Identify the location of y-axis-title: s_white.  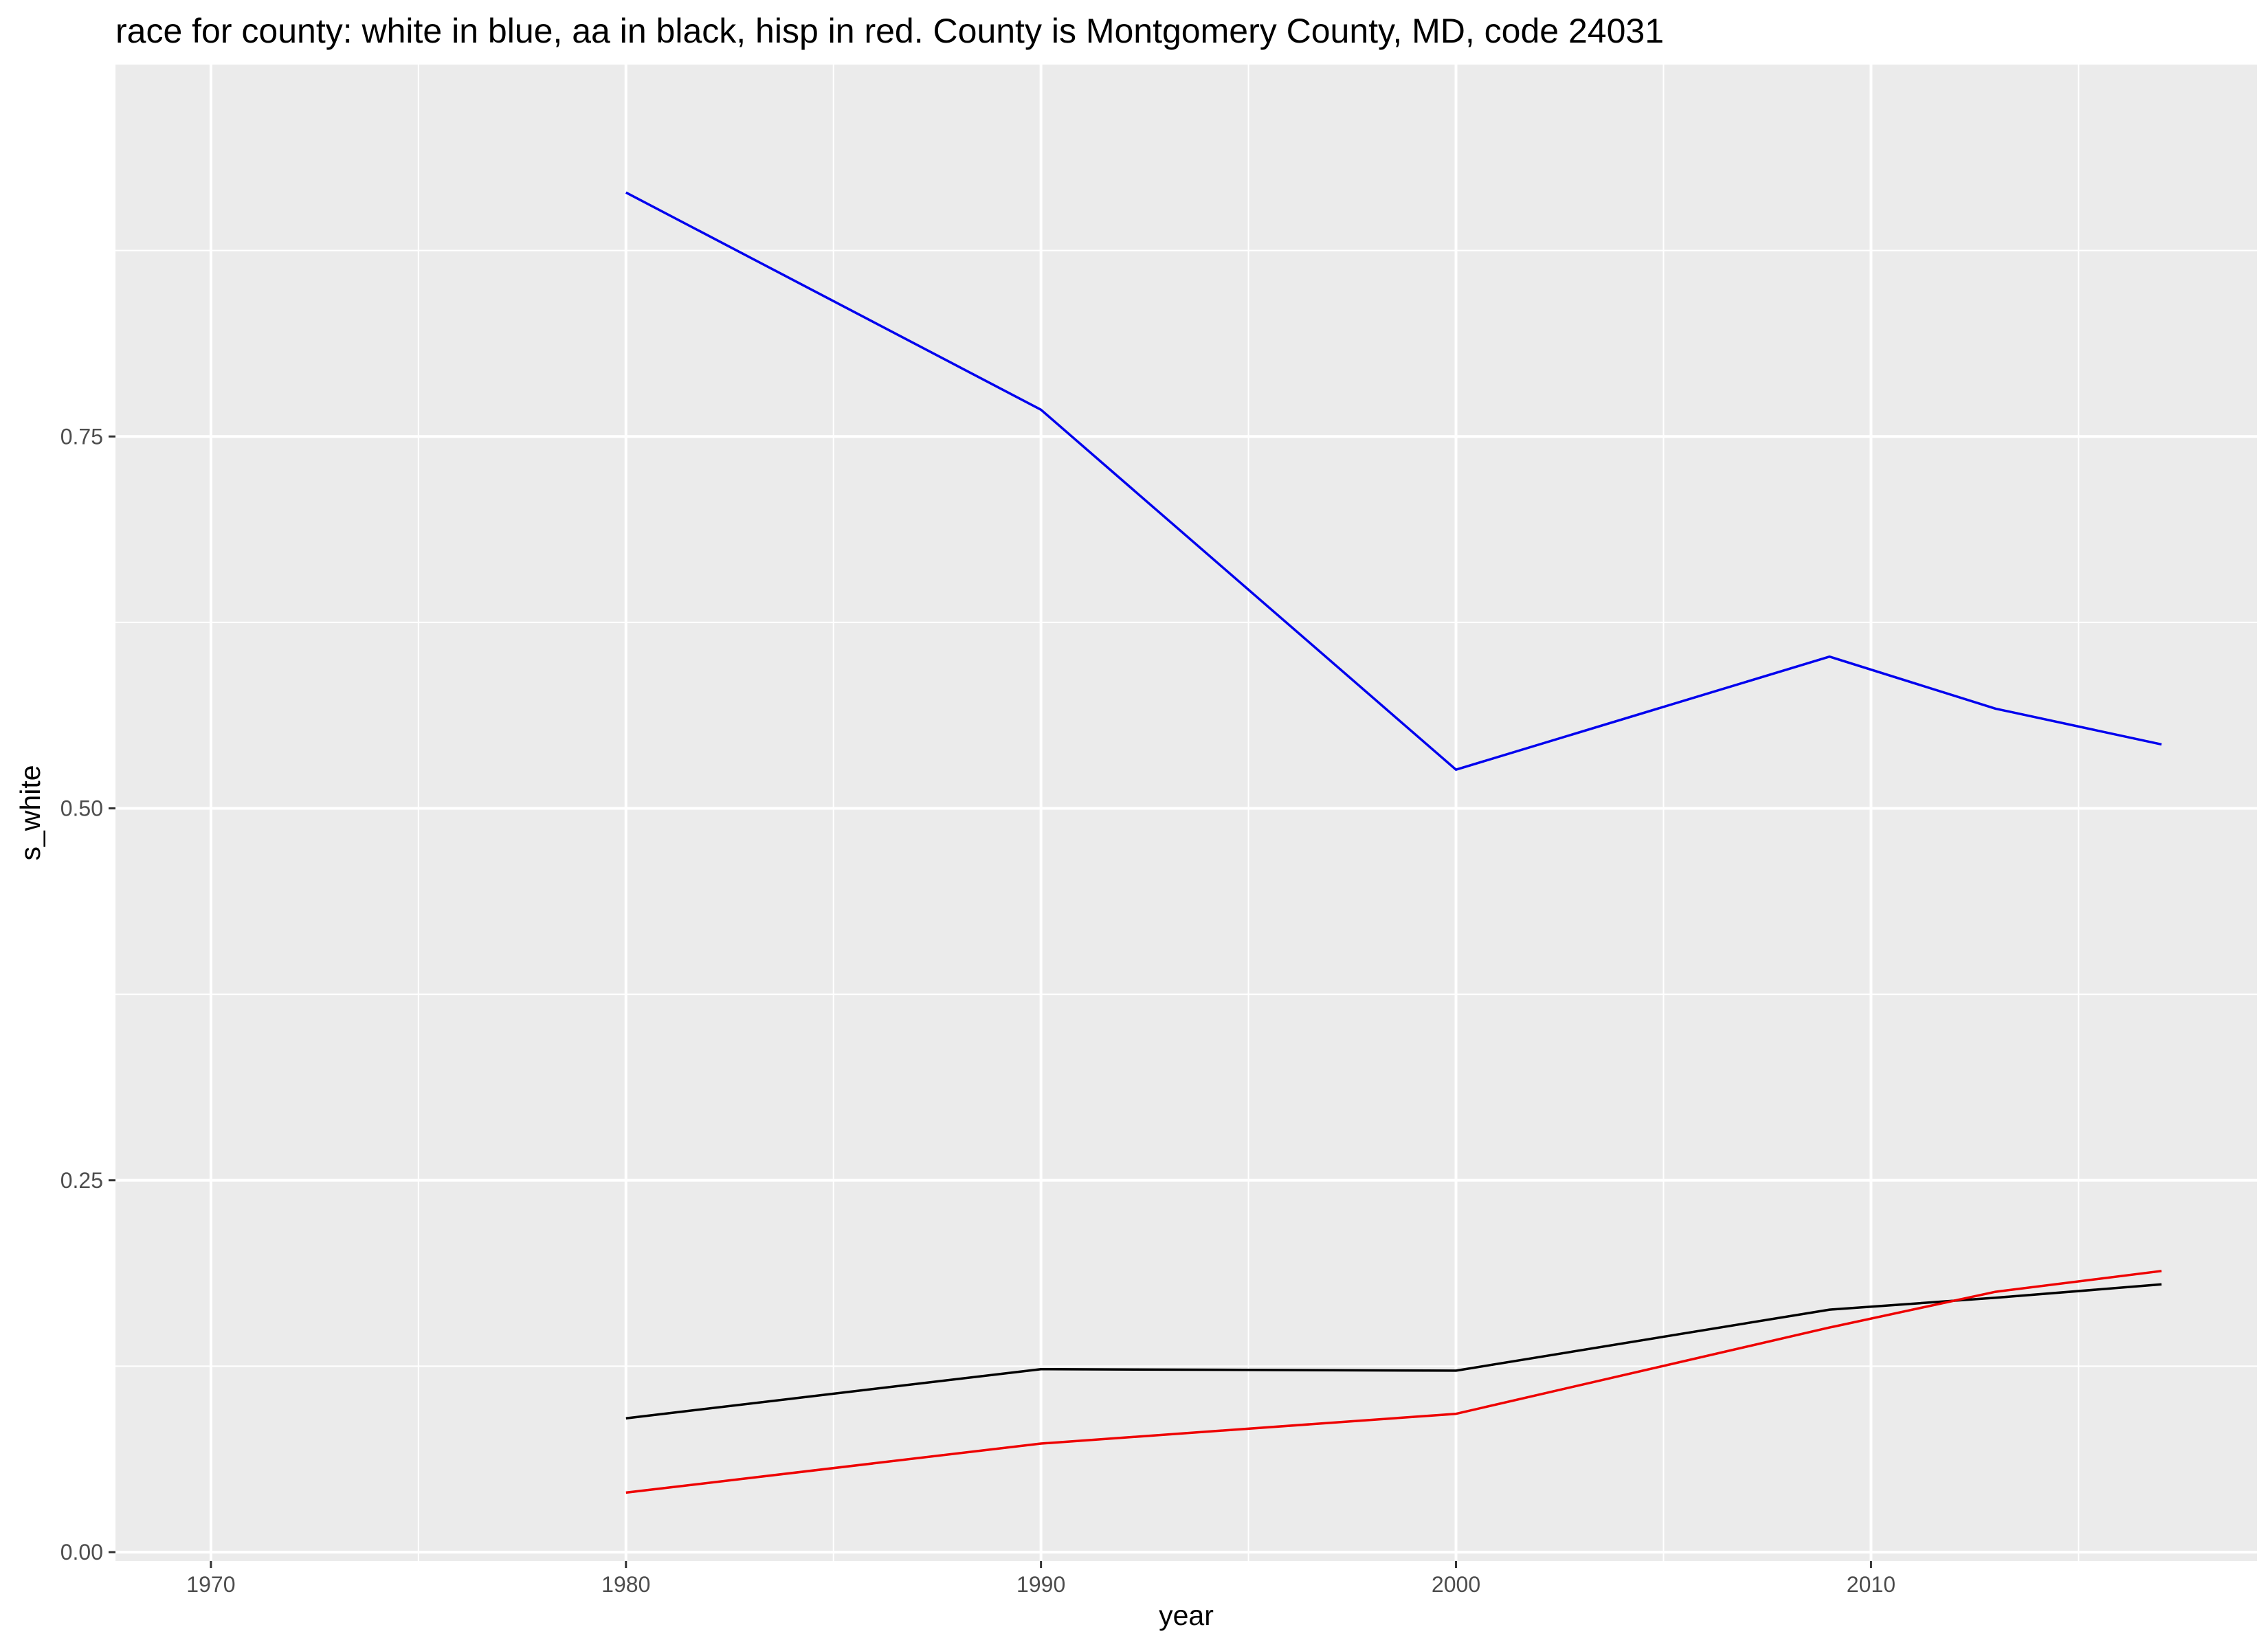
(30, 812).